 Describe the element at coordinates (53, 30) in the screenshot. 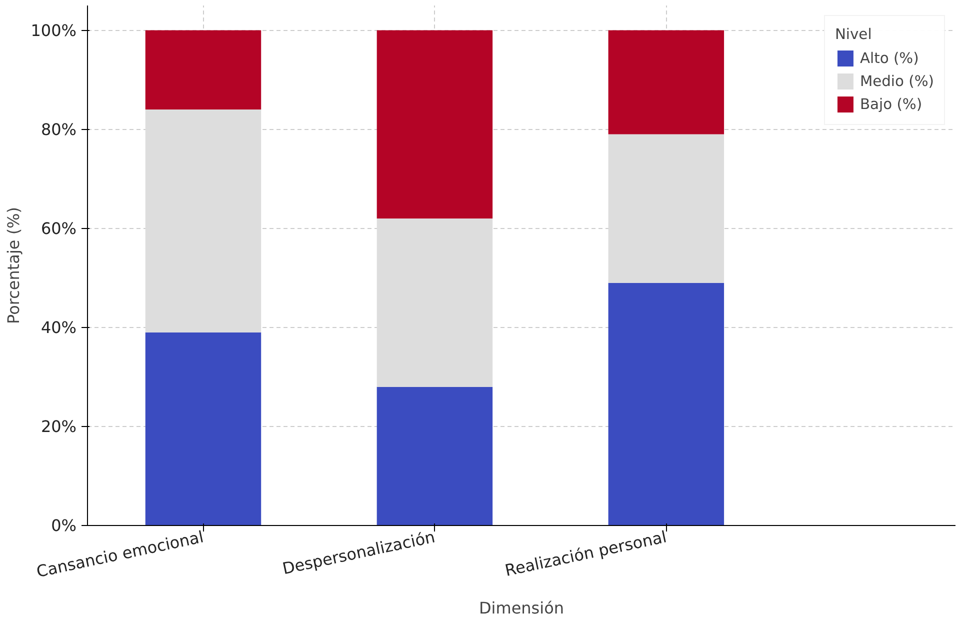

I see `y-tick-label: 100%` at that location.